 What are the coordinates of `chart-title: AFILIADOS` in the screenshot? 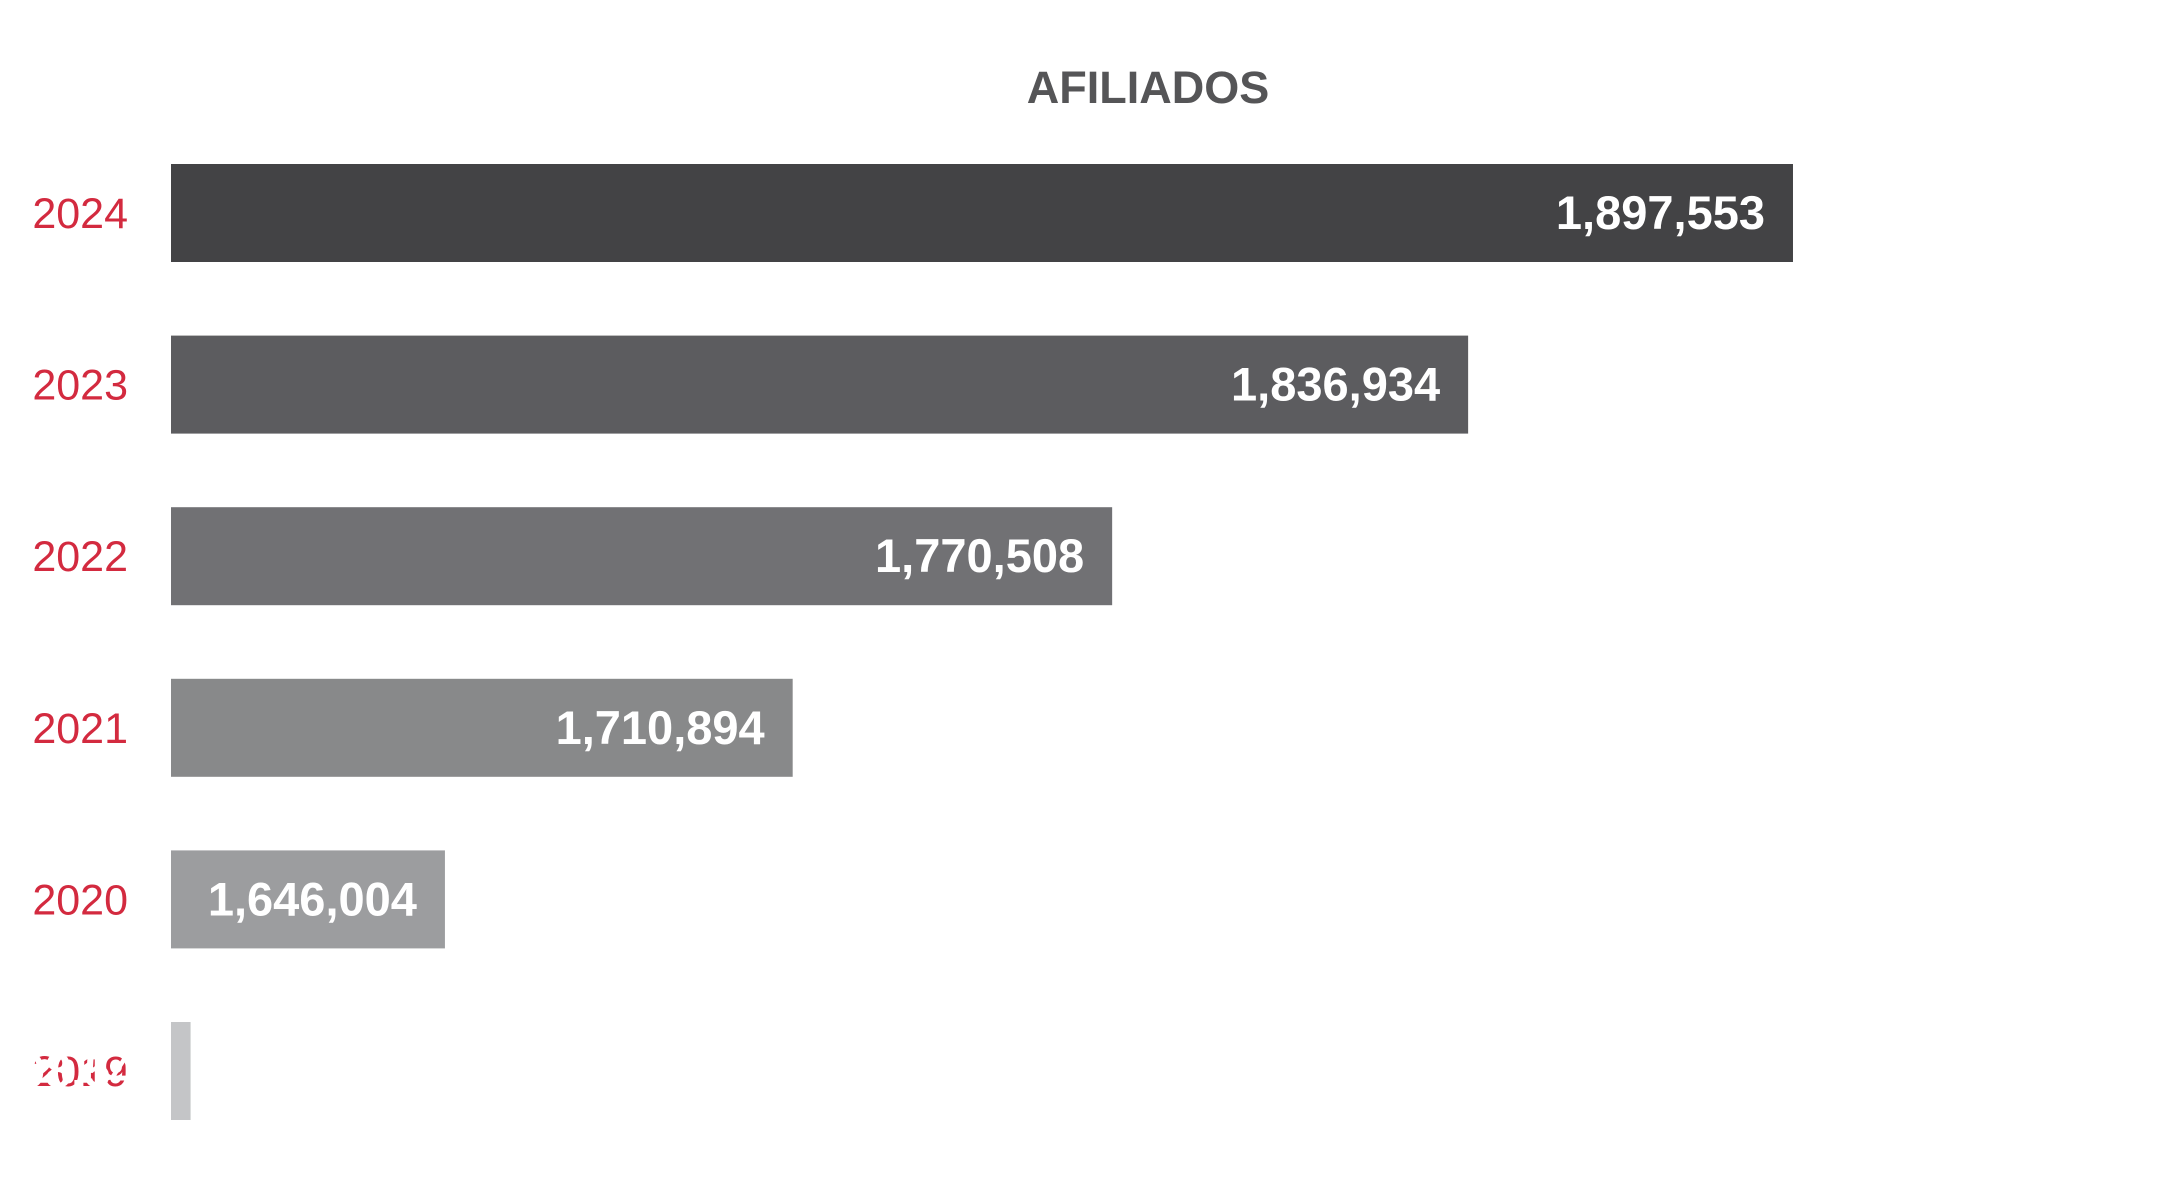 It's located at (1148, 87).